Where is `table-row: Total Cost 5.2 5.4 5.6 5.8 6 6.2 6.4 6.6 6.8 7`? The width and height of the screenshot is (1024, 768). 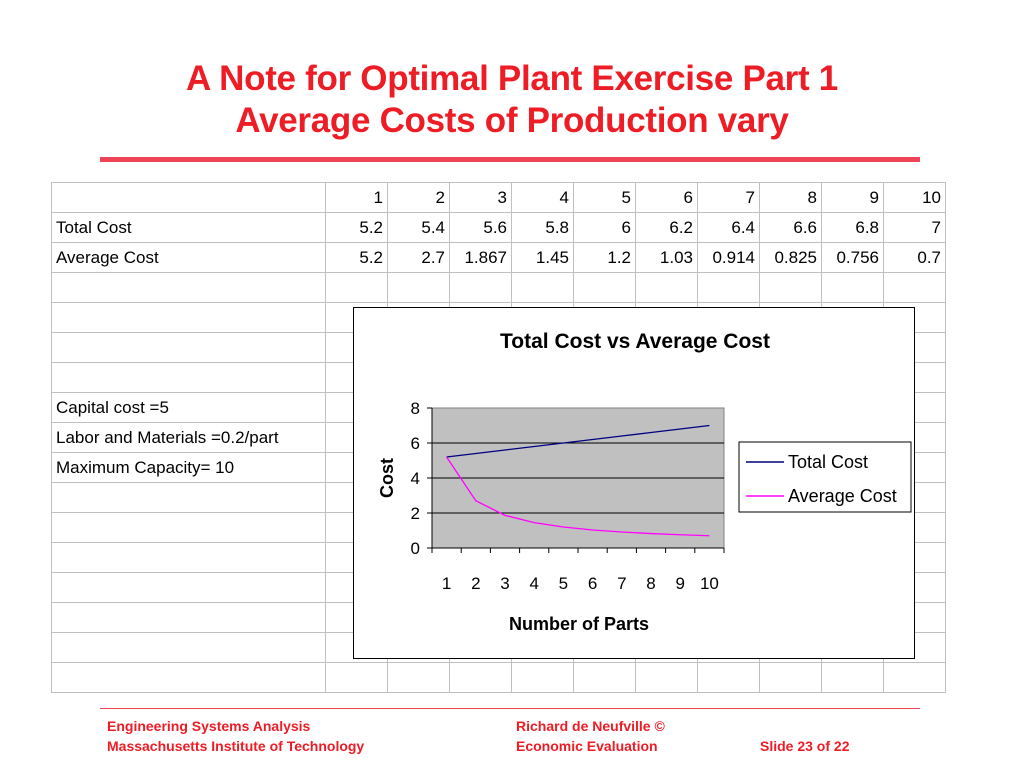
table-row: Total Cost 5.2 5.4 5.6 5.8 6 6.2 6.4 6.6 6.8 7 is located at coordinates (498, 227).